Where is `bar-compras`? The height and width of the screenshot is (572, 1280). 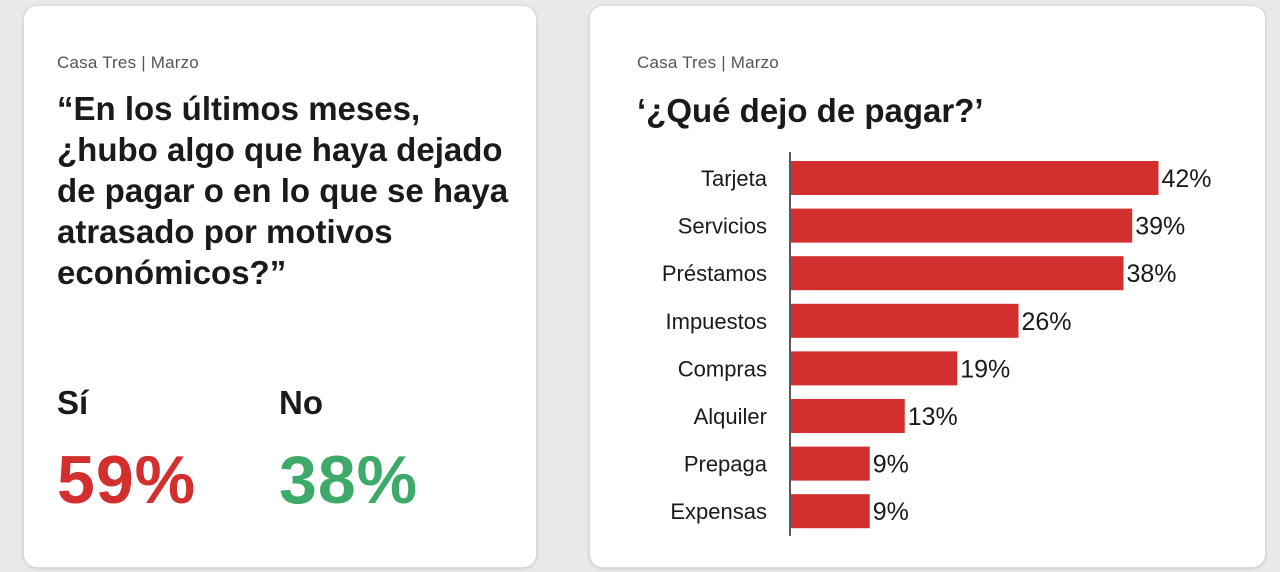
bar-compras is located at coordinates (874, 368).